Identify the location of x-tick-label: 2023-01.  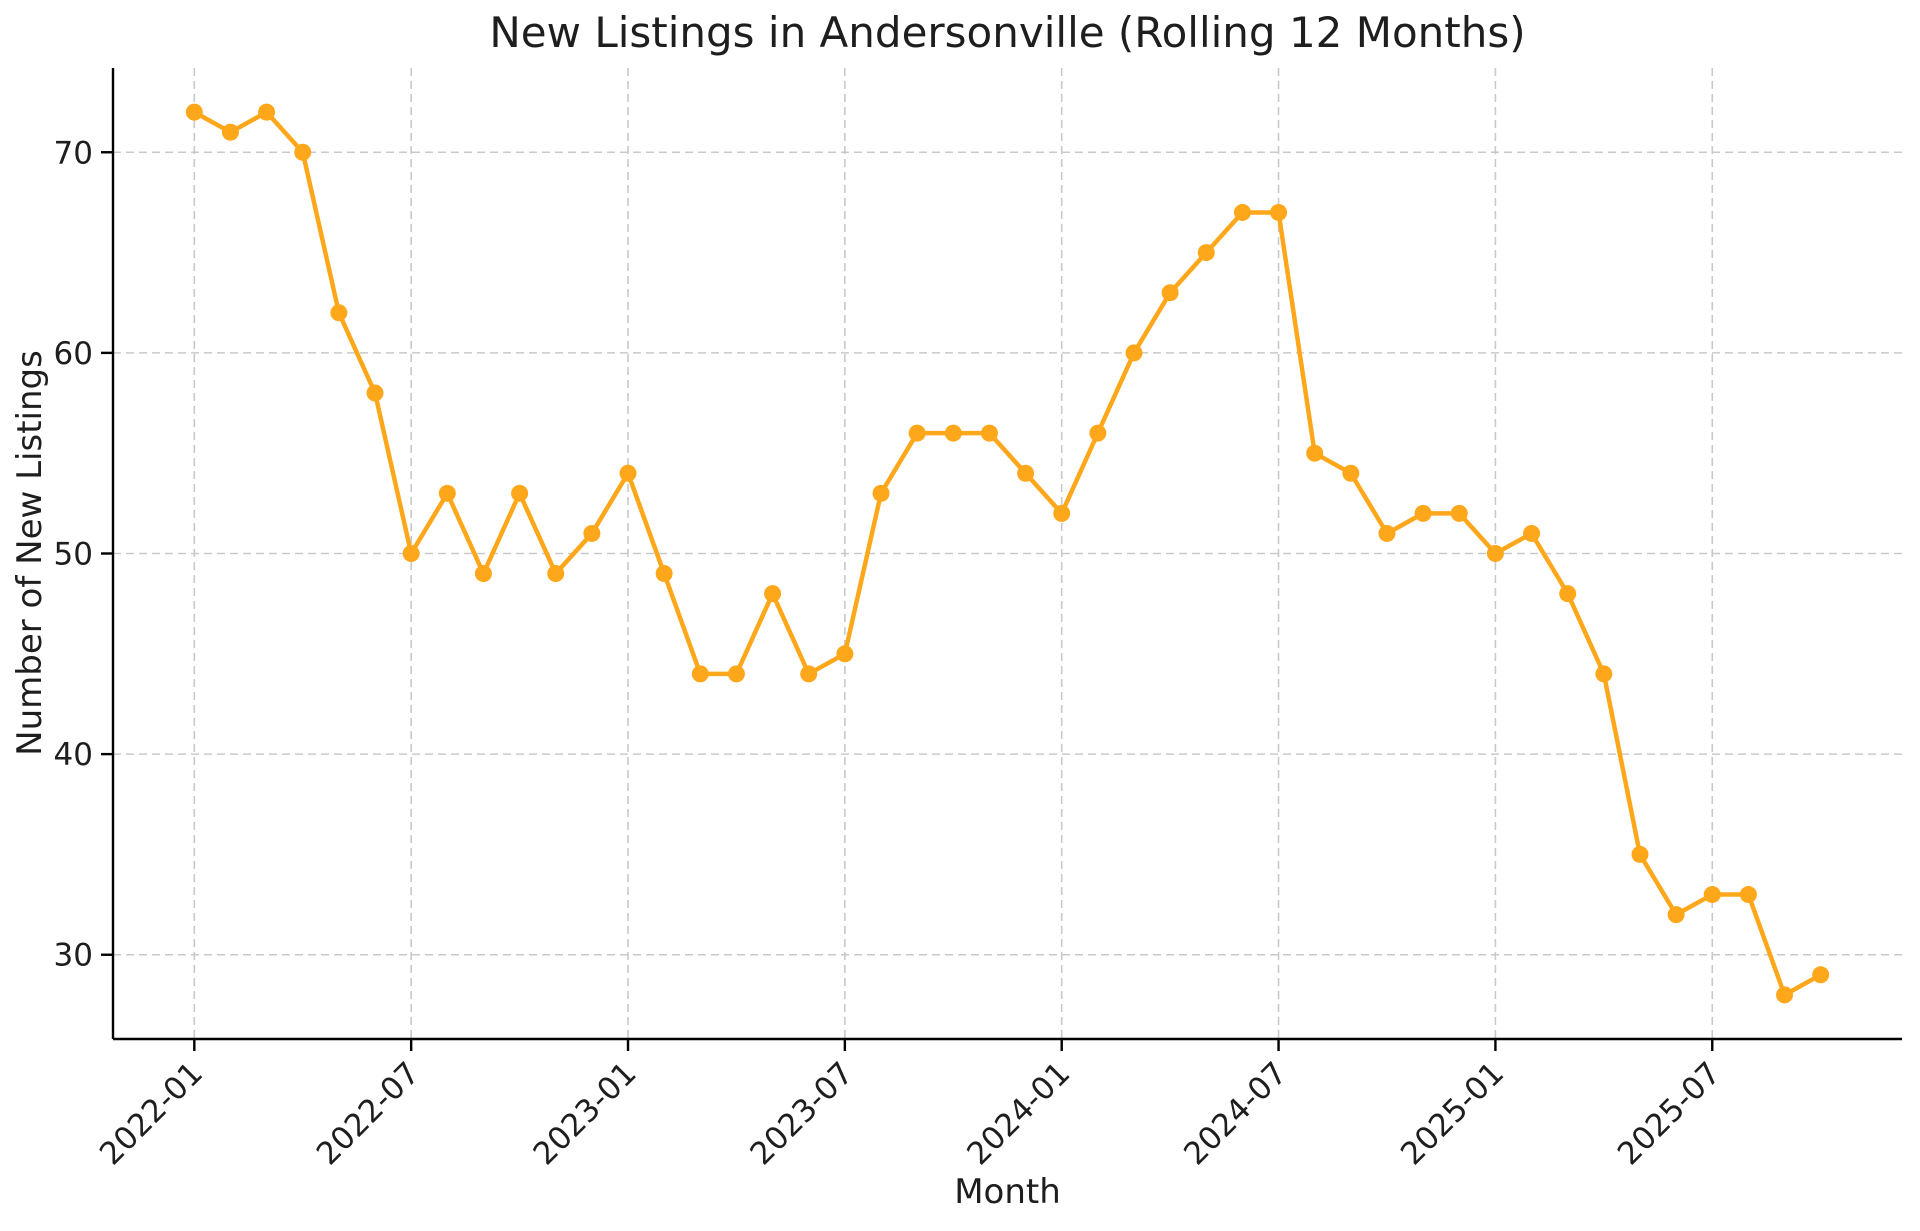
(585, 1113).